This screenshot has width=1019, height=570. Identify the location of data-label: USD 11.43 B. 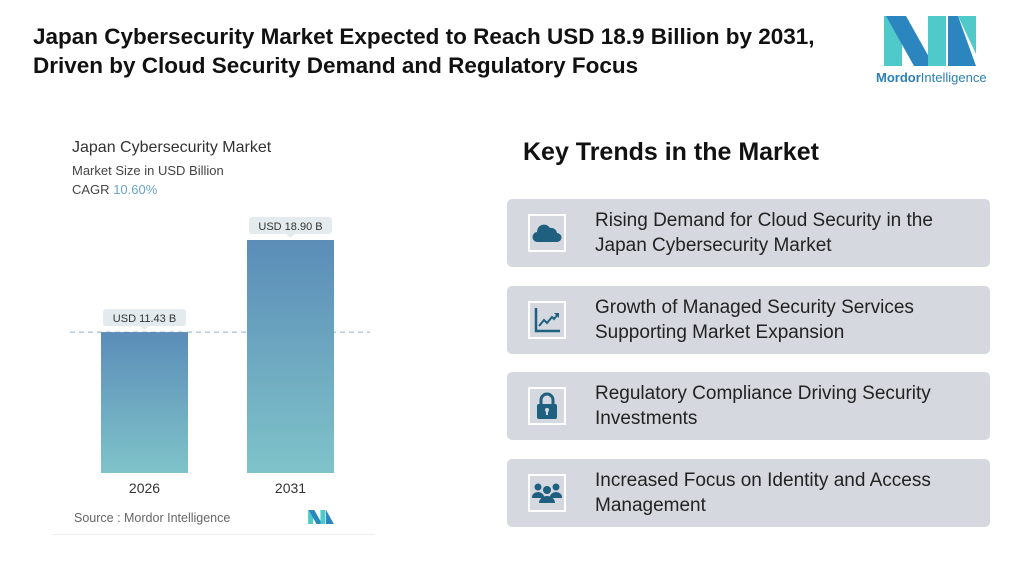
(144, 319).